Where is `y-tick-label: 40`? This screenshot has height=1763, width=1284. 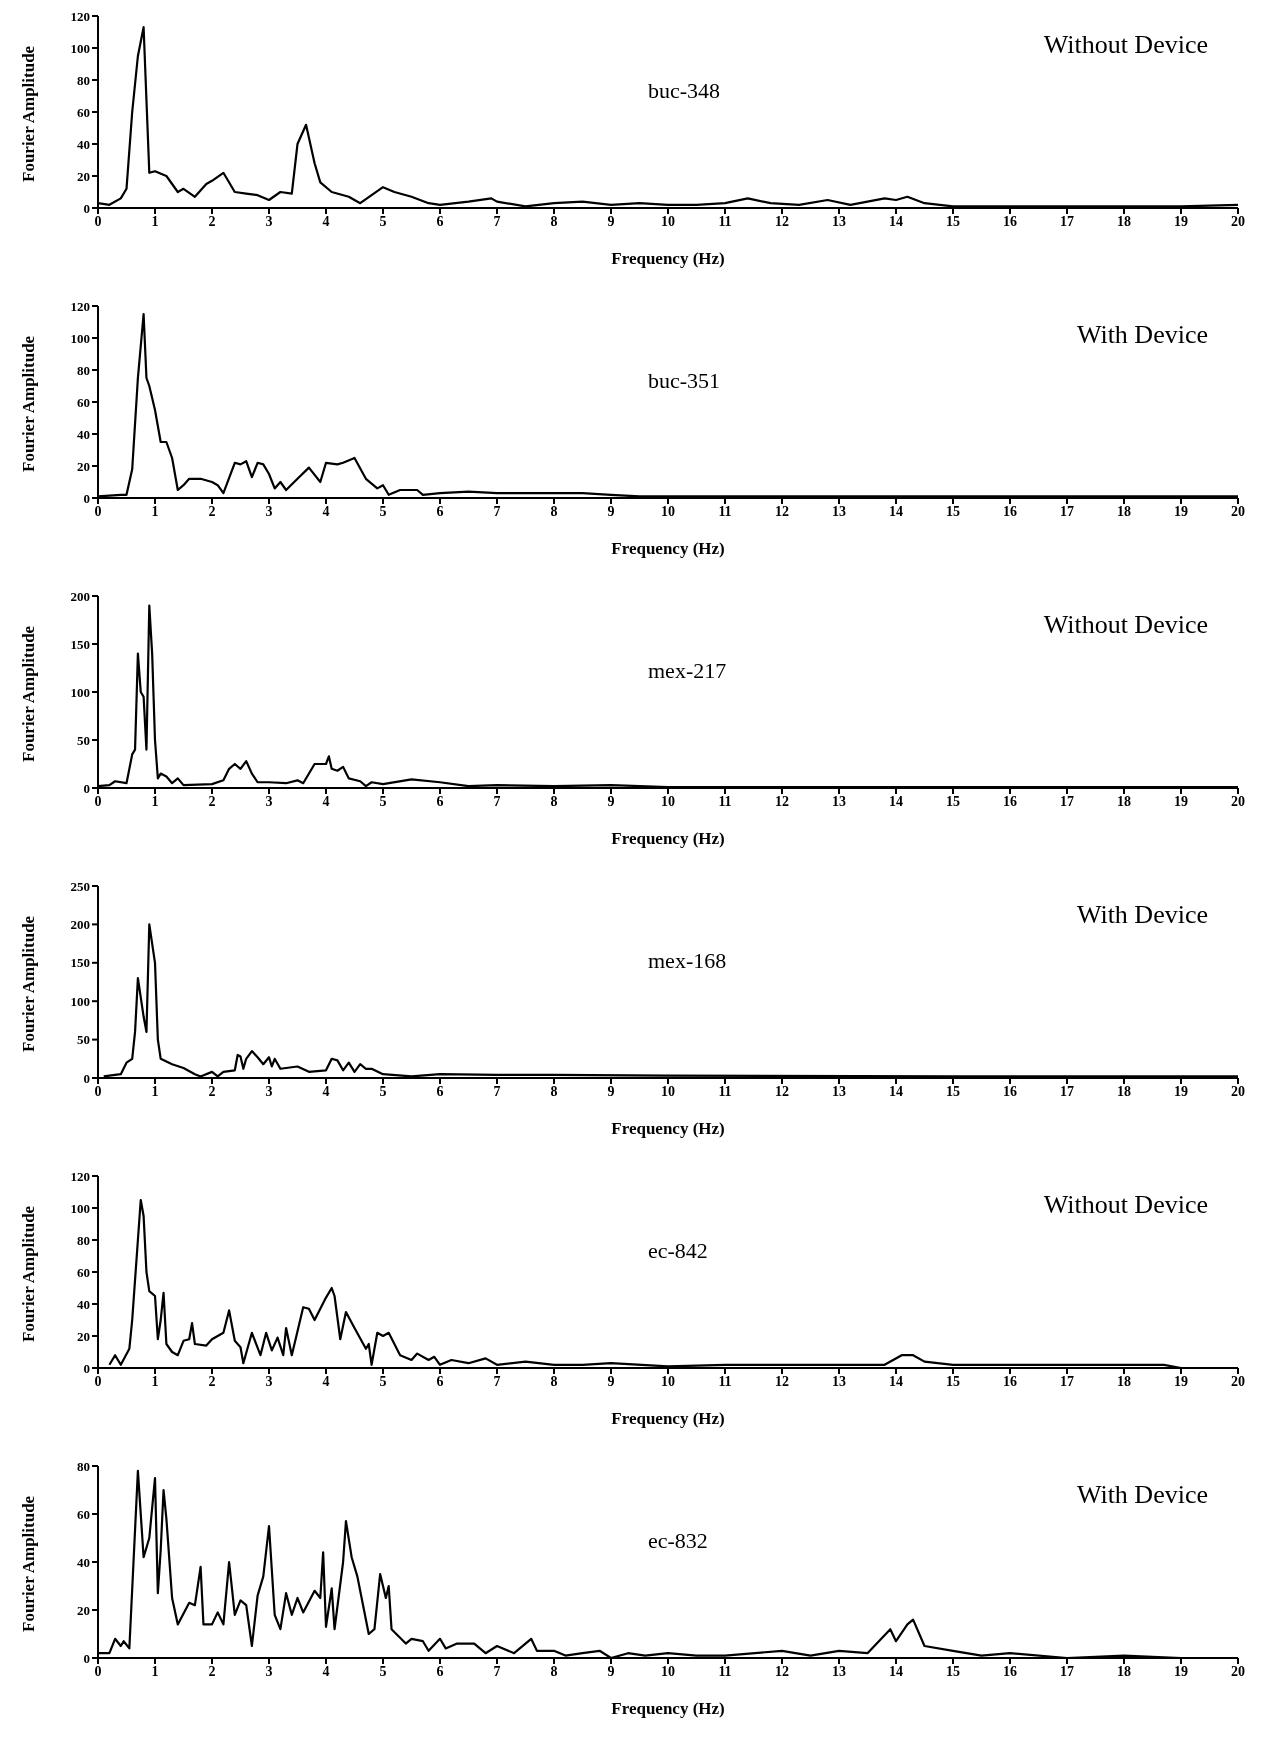
y-tick-label: 40 is located at coordinates (83, 1304).